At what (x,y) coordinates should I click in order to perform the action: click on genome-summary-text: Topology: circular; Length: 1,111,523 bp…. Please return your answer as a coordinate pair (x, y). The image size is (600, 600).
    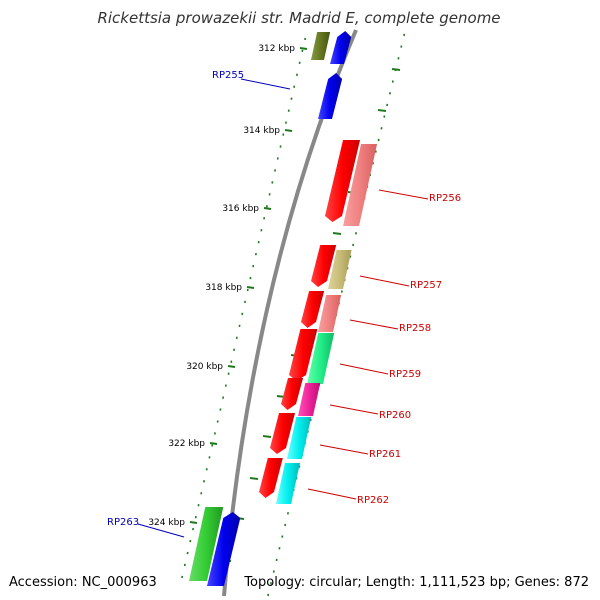
    Looking at the image, I should click on (416, 582).